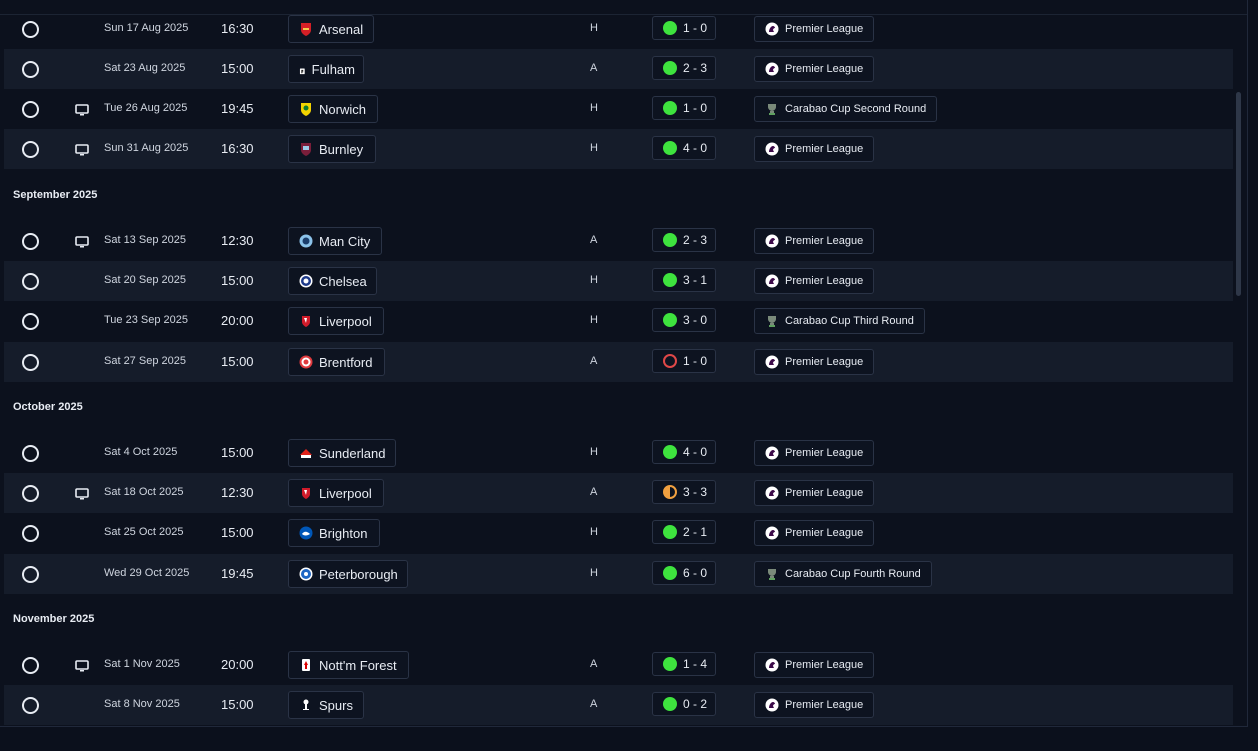 Image resolution: width=1258 pixels, height=751 pixels. What do you see at coordinates (82, 493) in the screenshot?
I see `tv-icon` at bounding box center [82, 493].